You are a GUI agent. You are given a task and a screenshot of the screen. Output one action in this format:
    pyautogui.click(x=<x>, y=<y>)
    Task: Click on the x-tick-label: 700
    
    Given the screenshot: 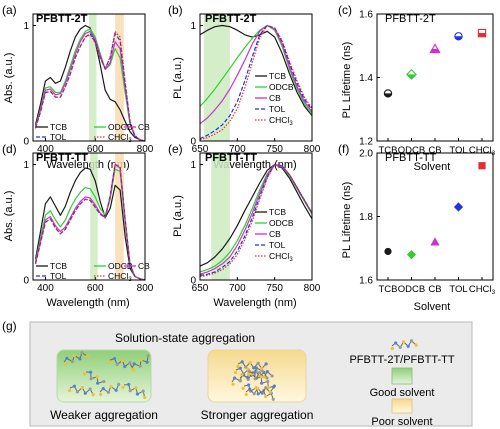 What is the action you would take?
    pyautogui.click(x=237, y=288)
    